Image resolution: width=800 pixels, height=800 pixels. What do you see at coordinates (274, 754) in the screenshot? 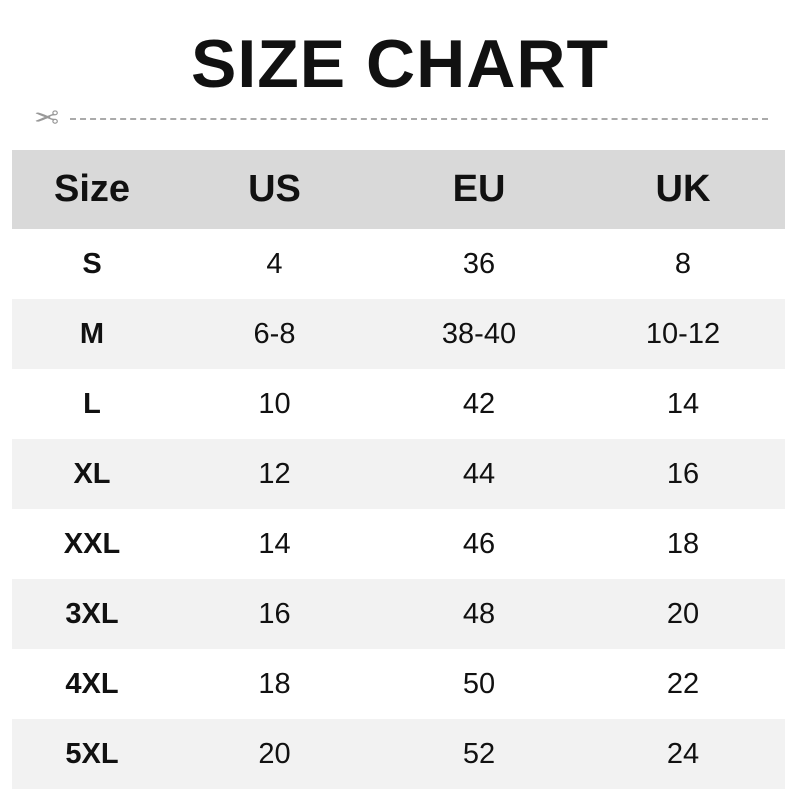
I see `cell-us: 20` at bounding box center [274, 754].